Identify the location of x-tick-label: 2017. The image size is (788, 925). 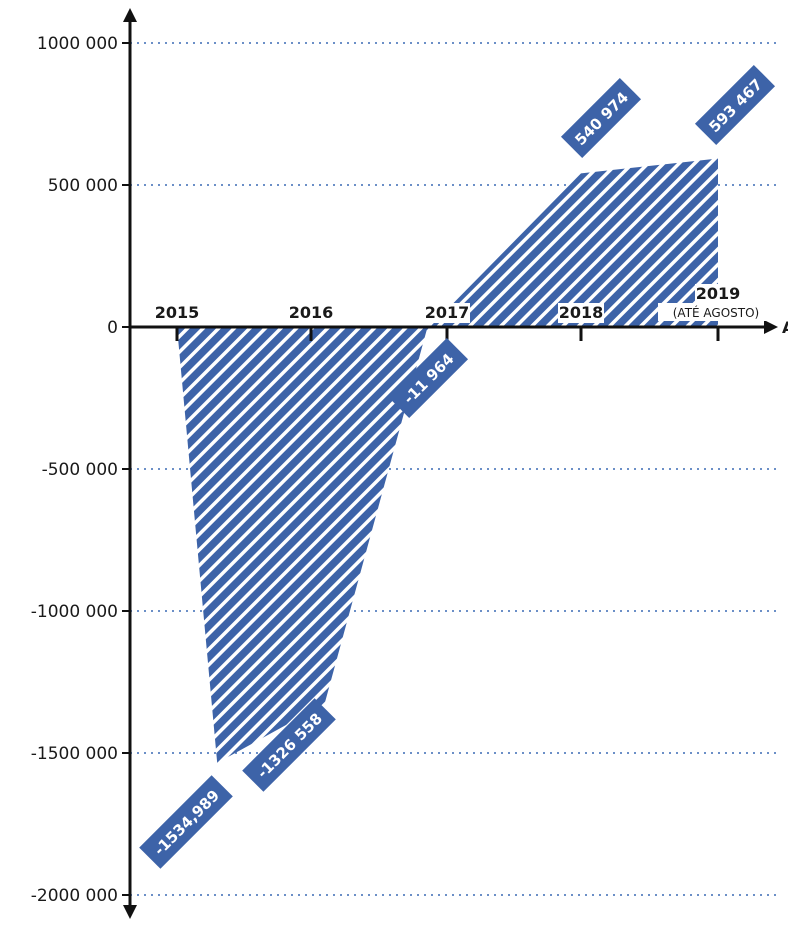
(447, 312).